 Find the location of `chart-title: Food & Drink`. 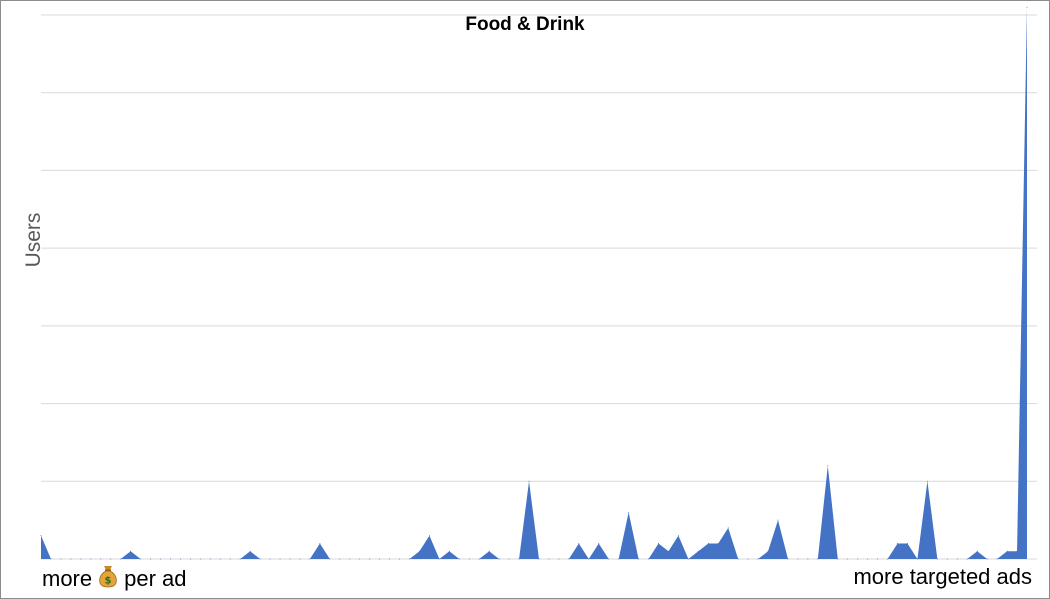

chart-title: Food & Drink is located at coordinates (525, 24).